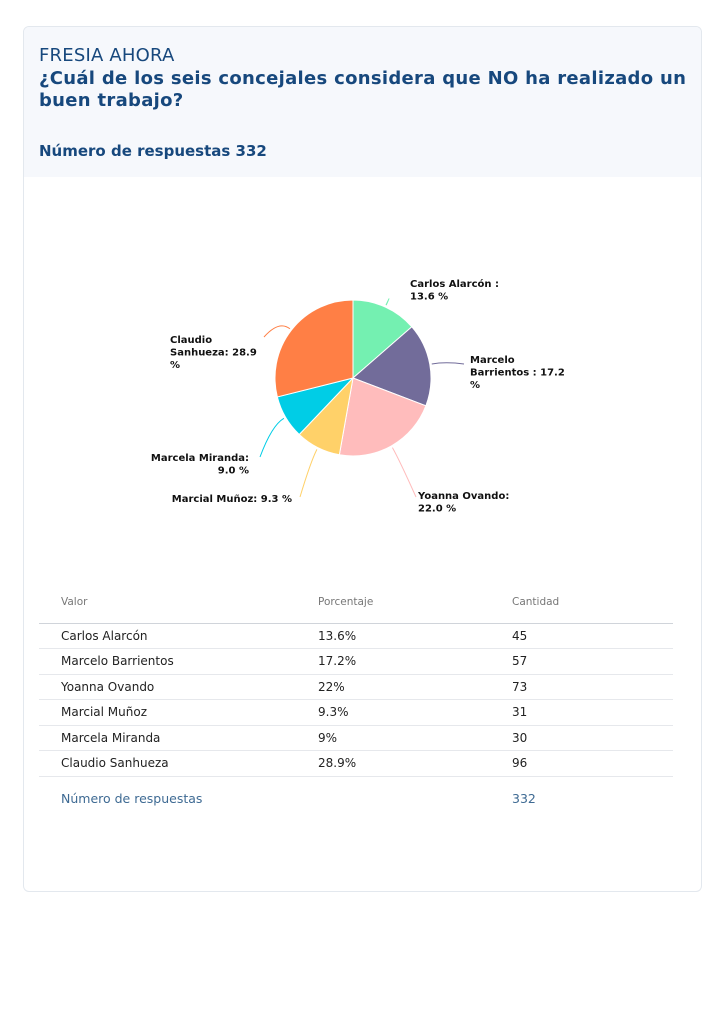 The image size is (724, 1024). What do you see at coordinates (524, 798) in the screenshot?
I see `total-value: 332` at bounding box center [524, 798].